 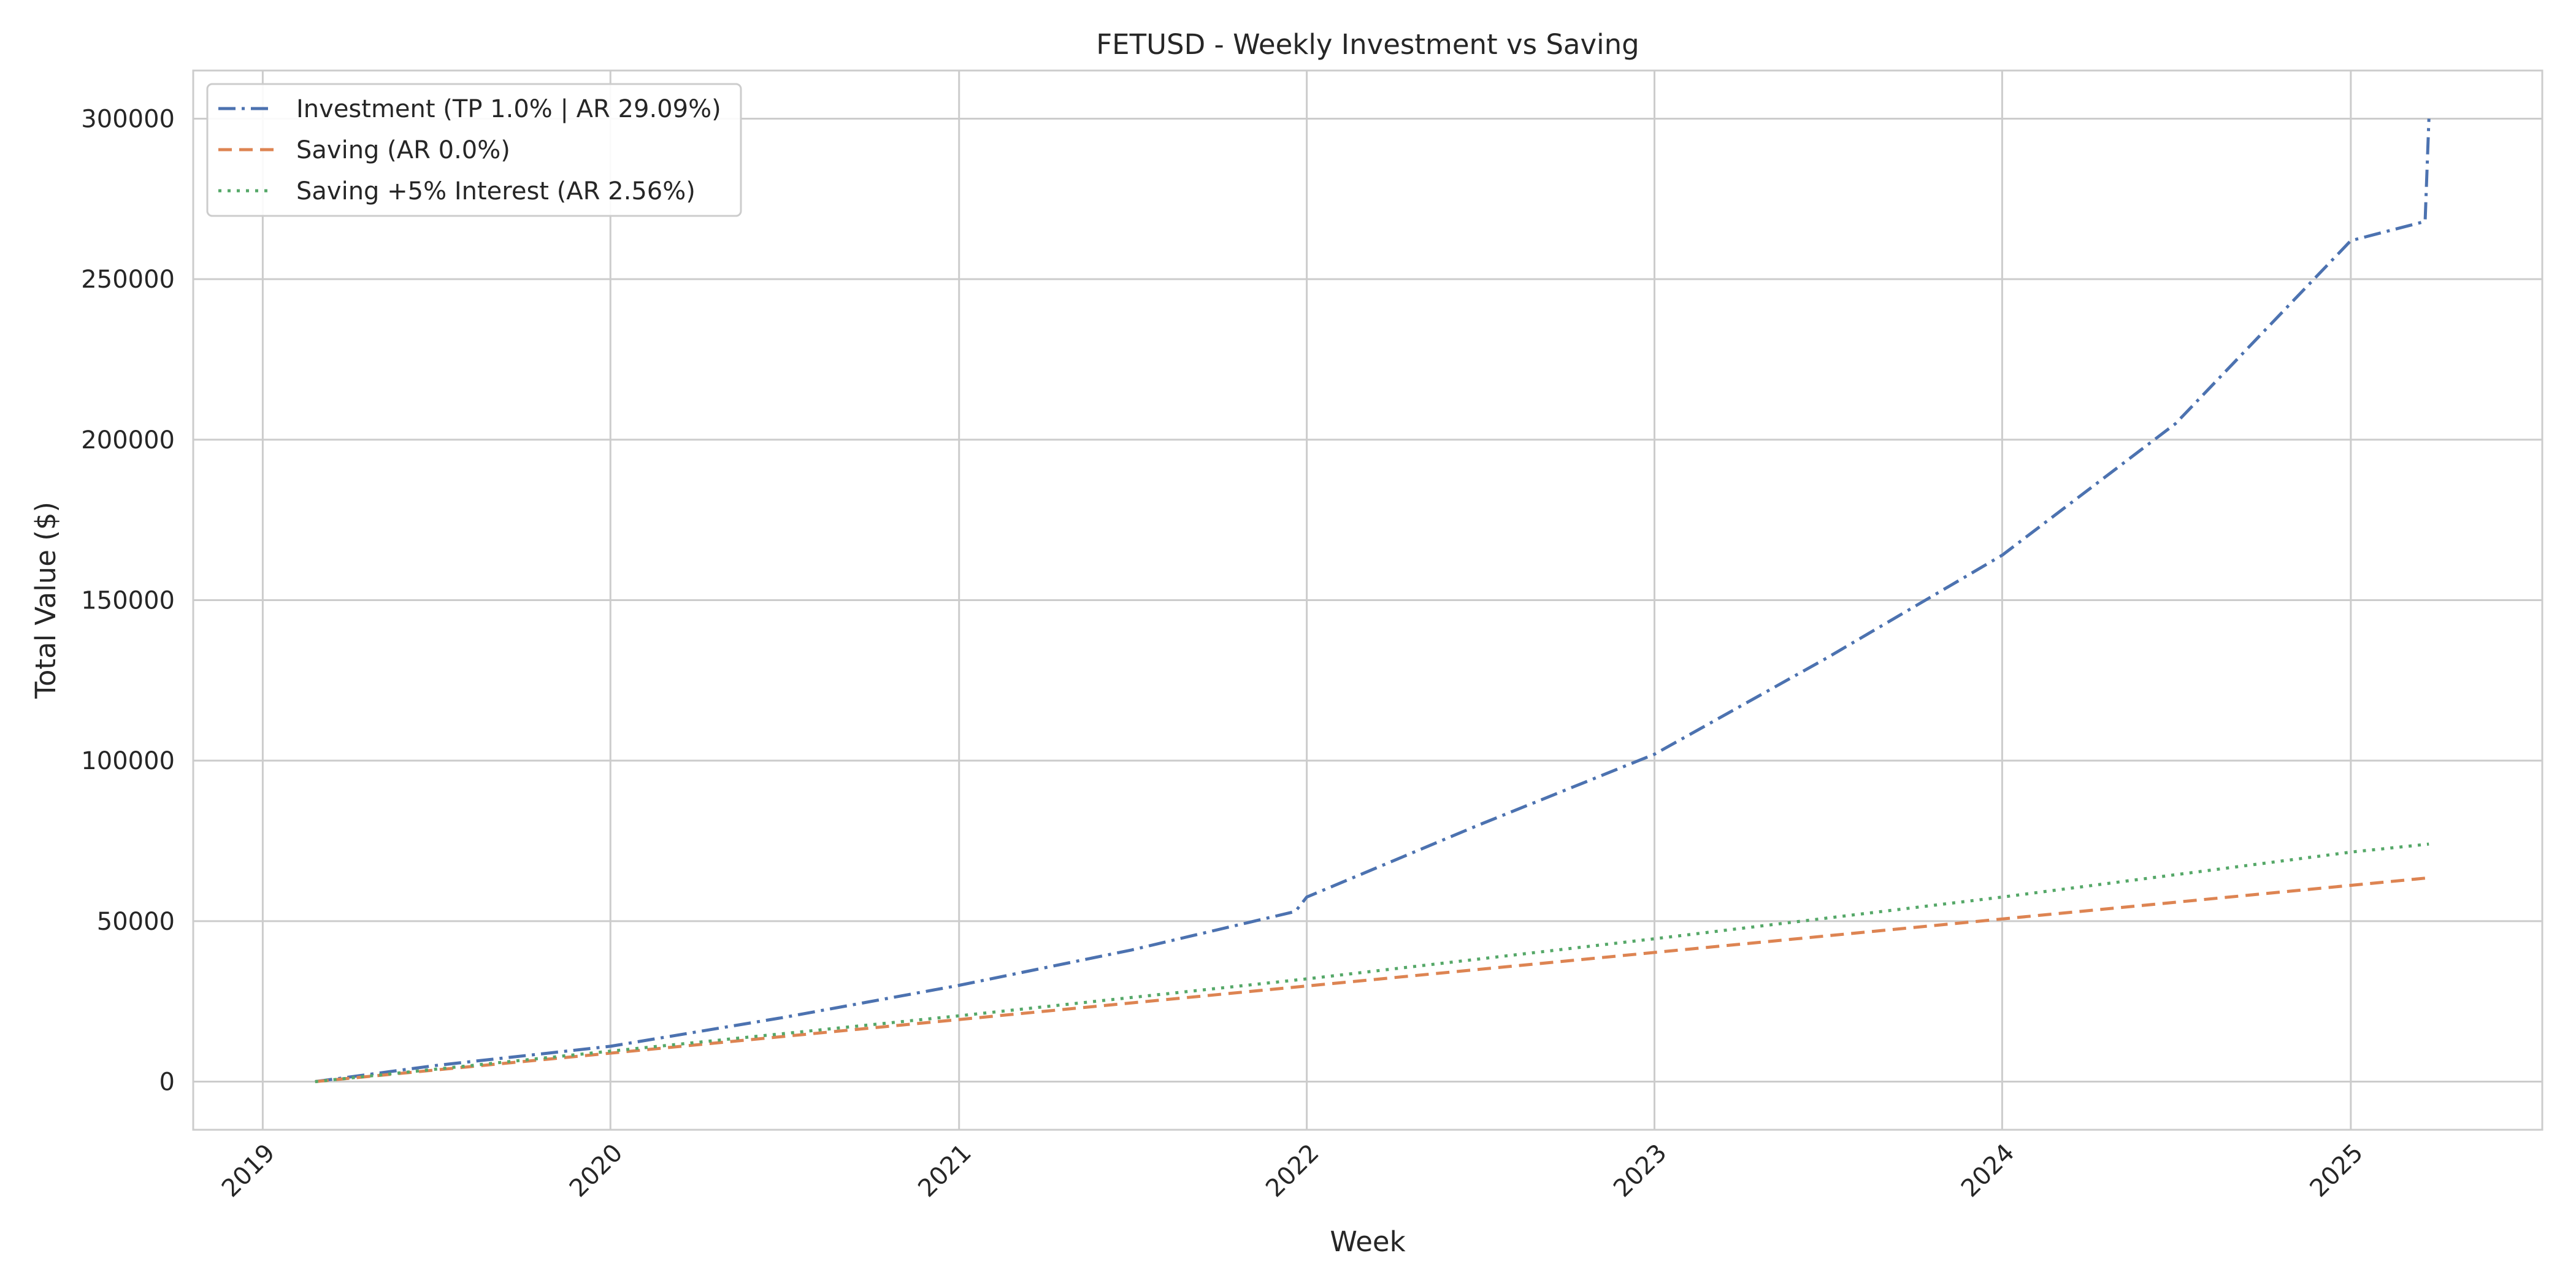 I want to click on y-axis-ticks: 0 50000 100000 150000 200000 250000 300000, so click(x=128, y=601).